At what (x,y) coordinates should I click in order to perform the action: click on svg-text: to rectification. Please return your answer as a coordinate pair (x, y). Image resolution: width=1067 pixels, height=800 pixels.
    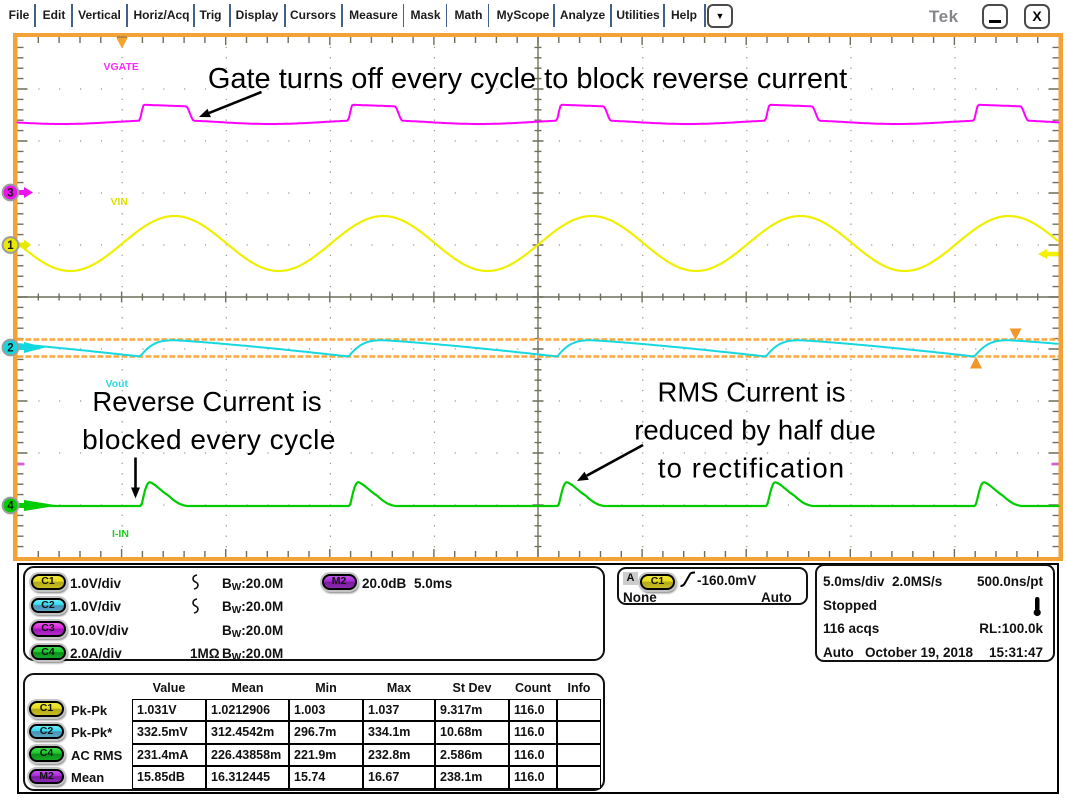
    Looking at the image, I should click on (751, 468).